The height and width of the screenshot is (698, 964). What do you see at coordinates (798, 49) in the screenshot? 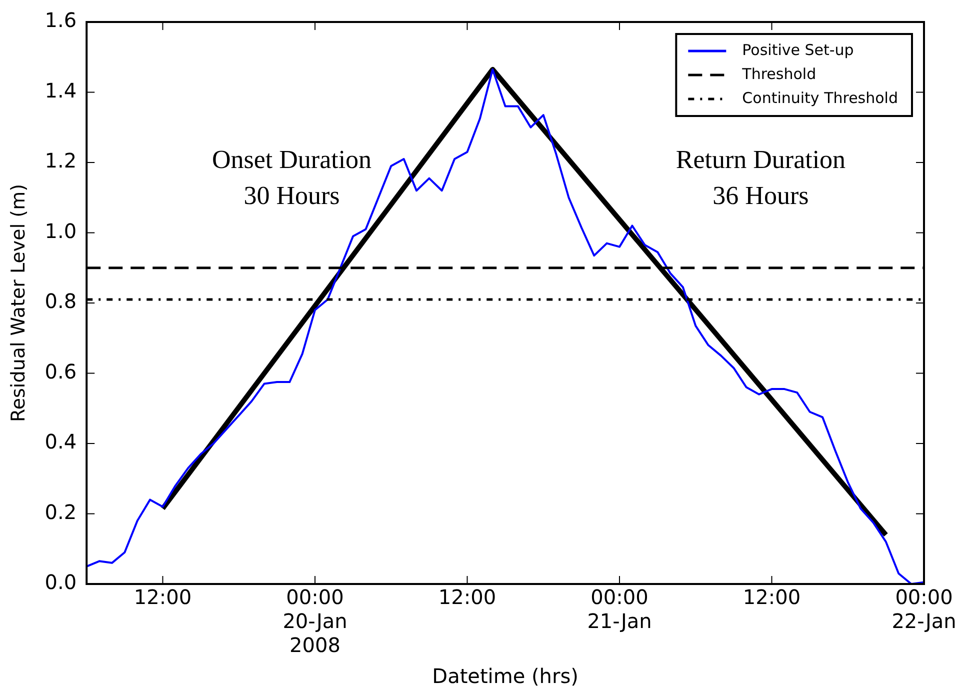
I see `legend-label: Positive Set-up` at bounding box center [798, 49].